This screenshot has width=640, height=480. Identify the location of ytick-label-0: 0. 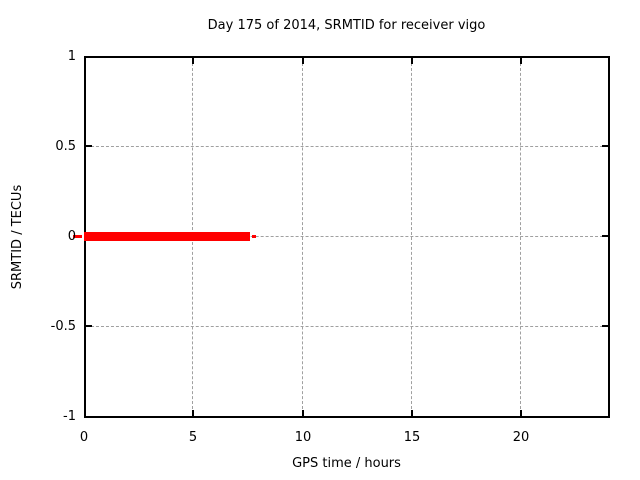
(71, 236).